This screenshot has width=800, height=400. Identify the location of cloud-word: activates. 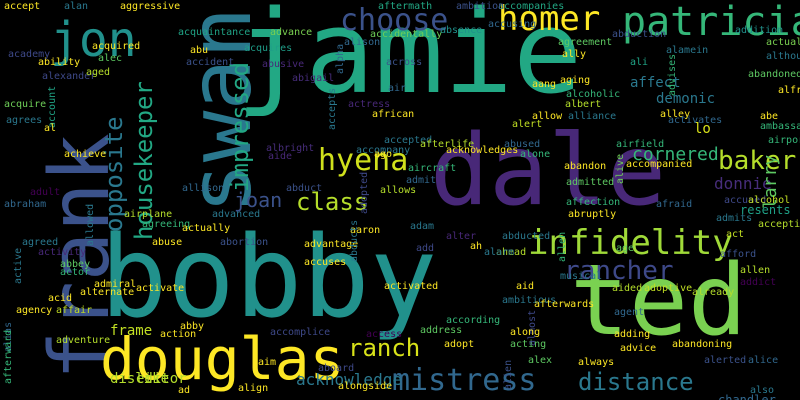
(695, 120).